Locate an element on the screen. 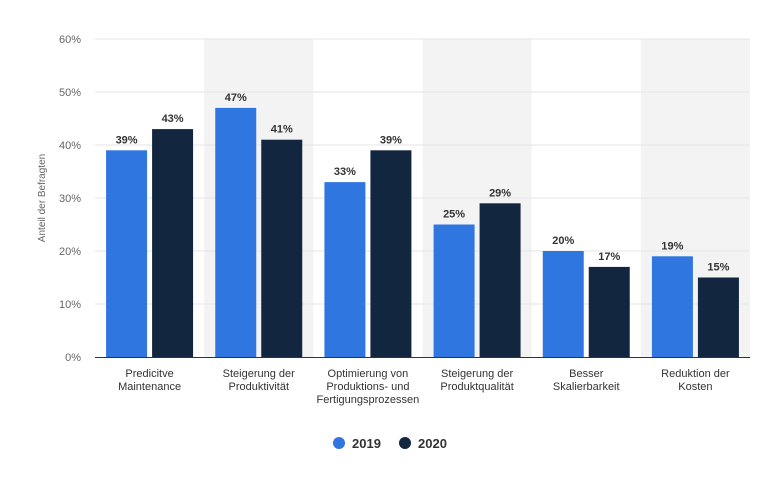  y-tick-label: 40% is located at coordinates (70, 146).